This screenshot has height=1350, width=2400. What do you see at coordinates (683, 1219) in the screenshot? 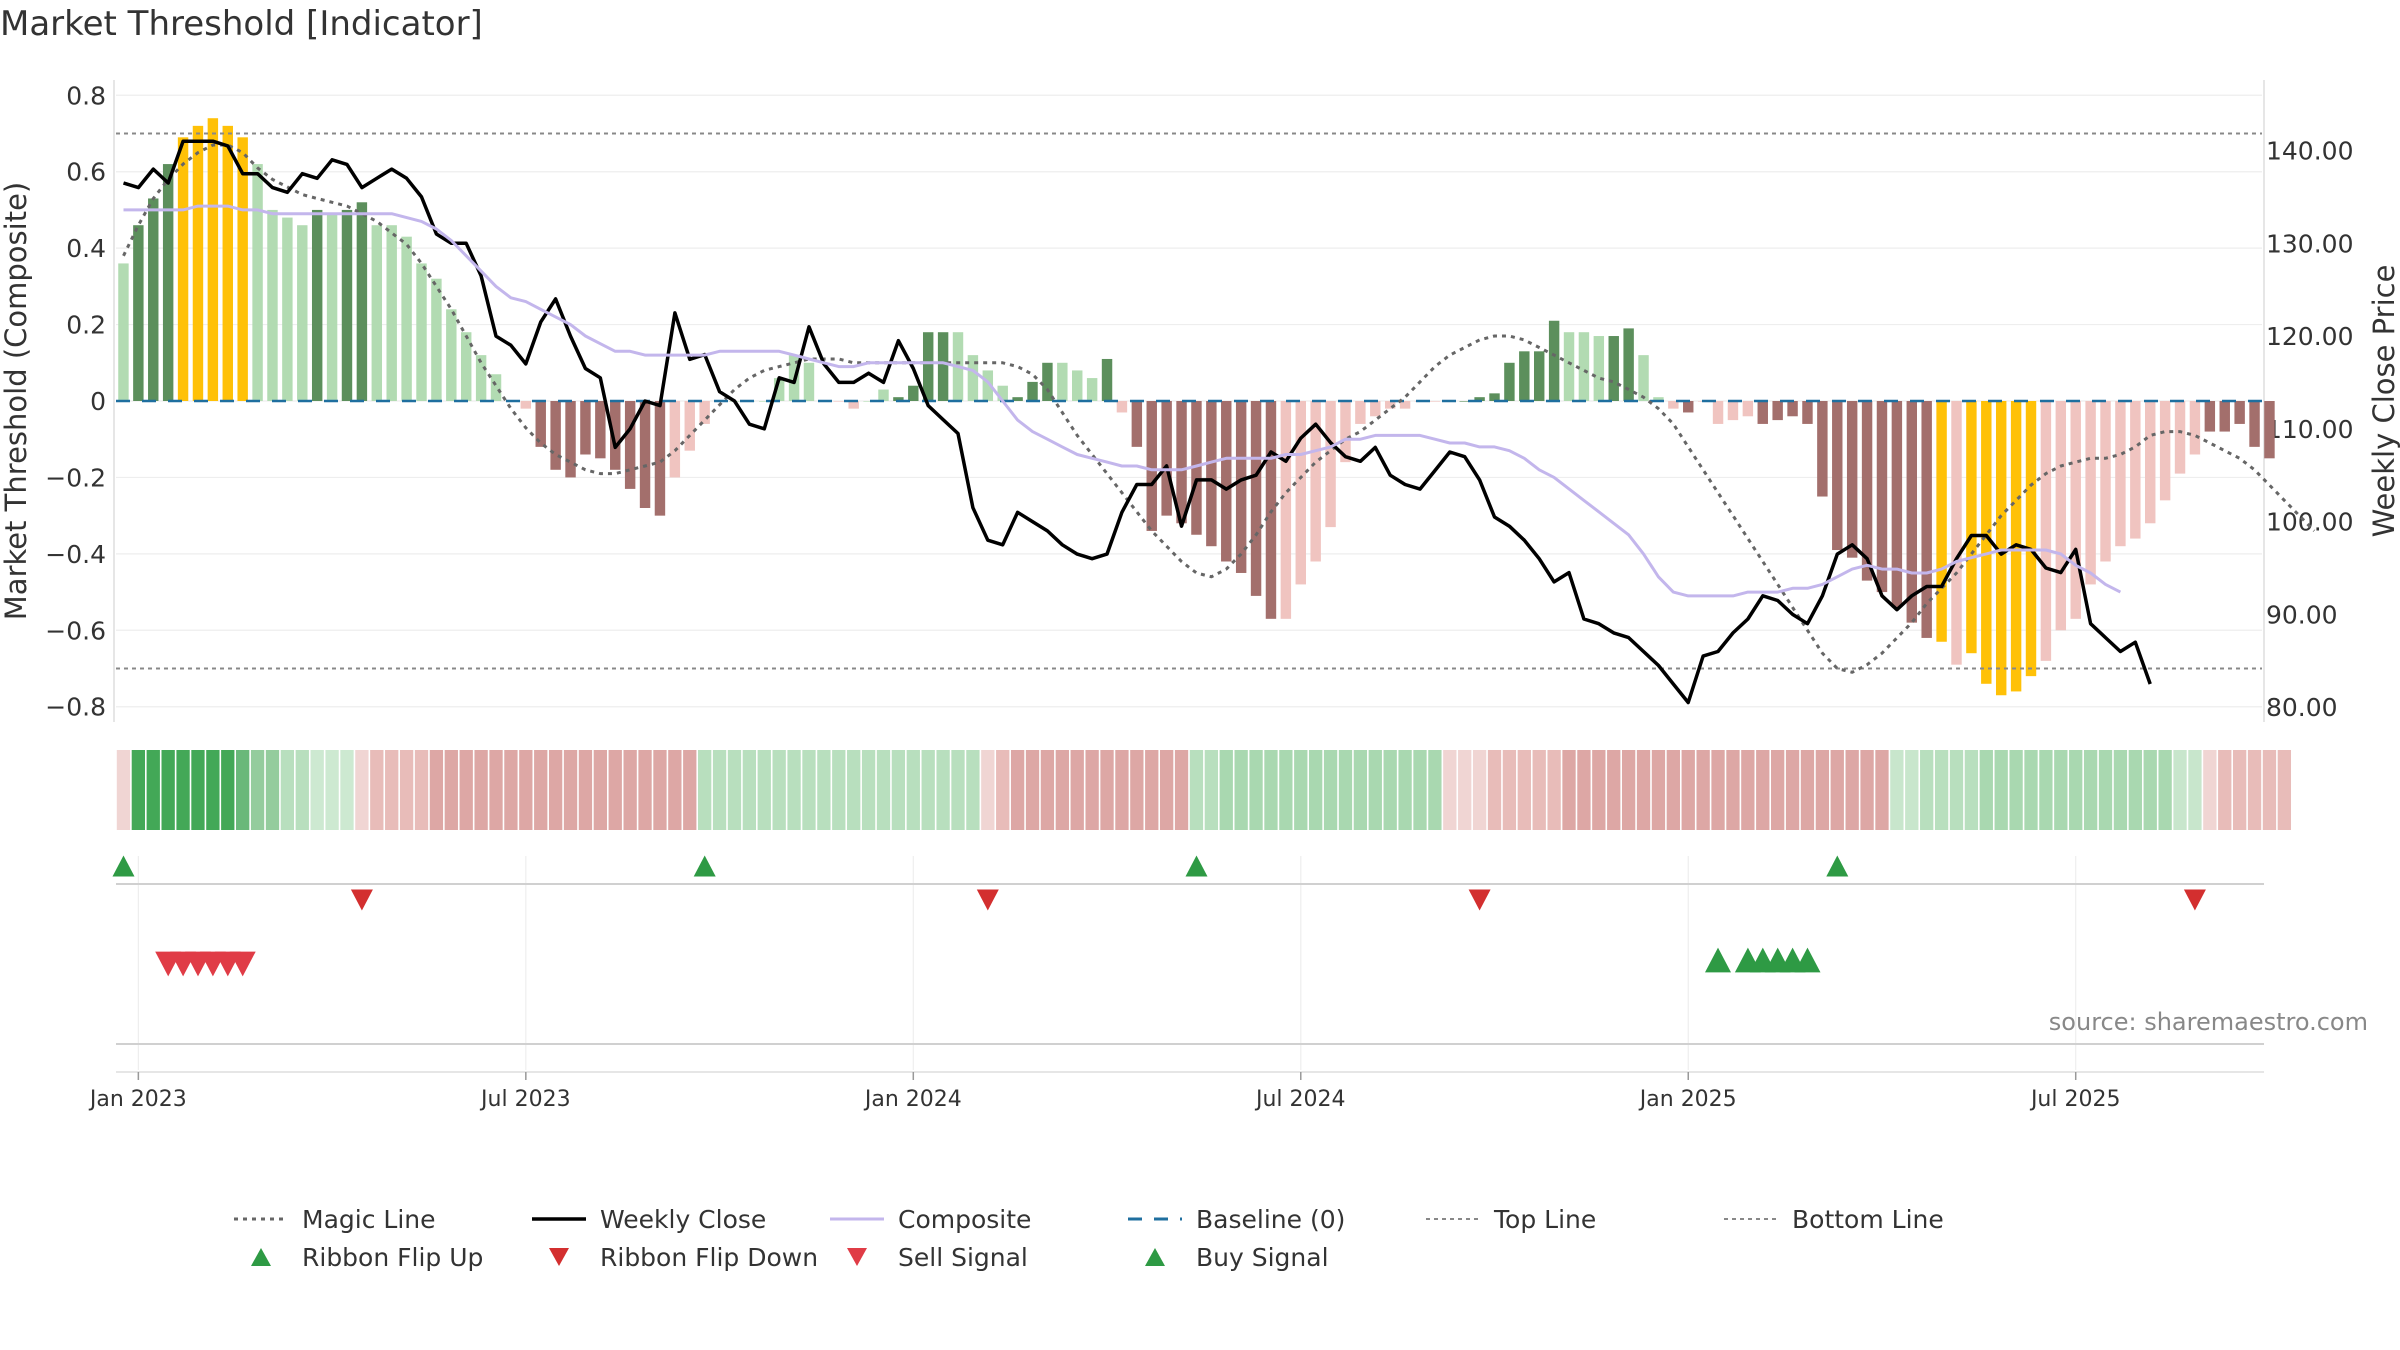
I see `legend-label: Weekly Close` at bounding box center [683, 1219].